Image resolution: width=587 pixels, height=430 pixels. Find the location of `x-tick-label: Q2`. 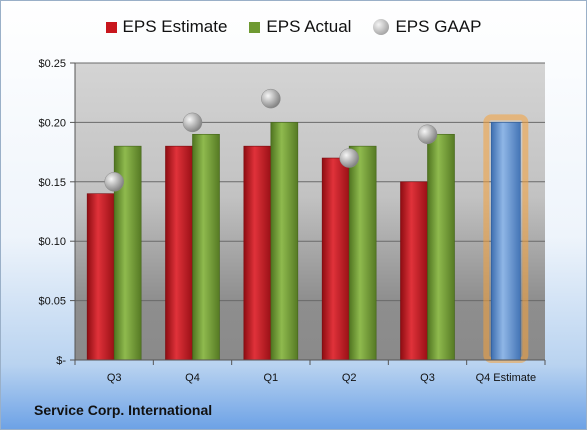

x-tick-label: Q2 is located at coordinates (349, 378).